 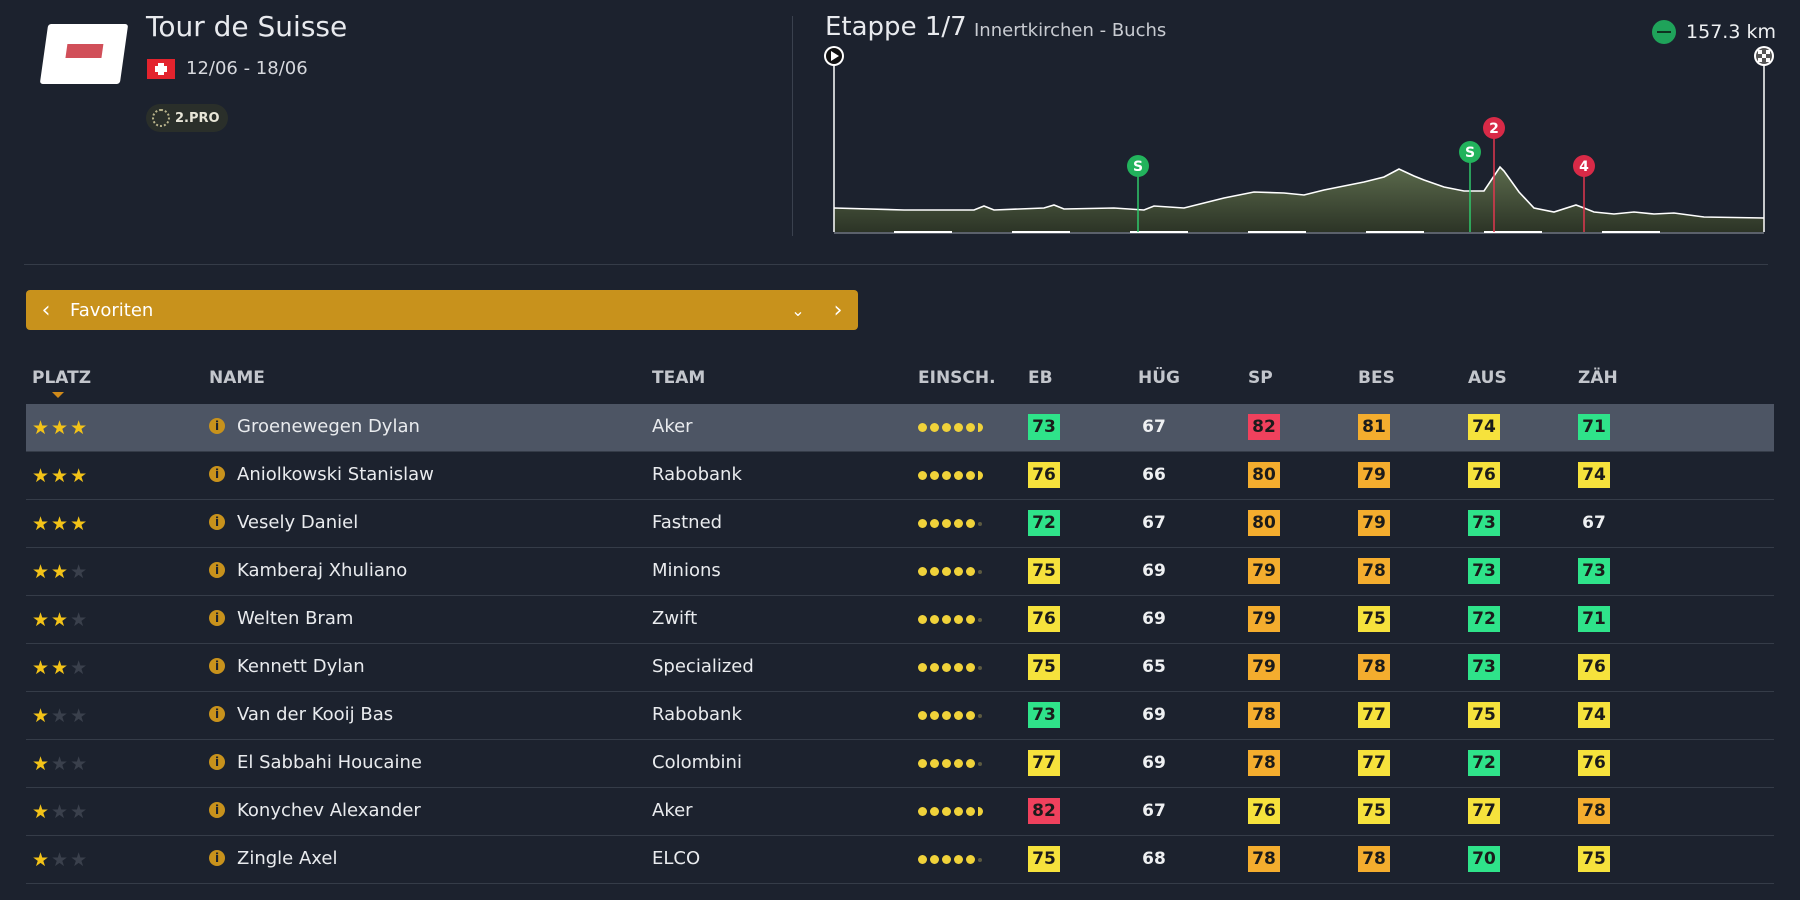 I want to click on rider-name: Konychev Alexander, so click(x=329, y=810).